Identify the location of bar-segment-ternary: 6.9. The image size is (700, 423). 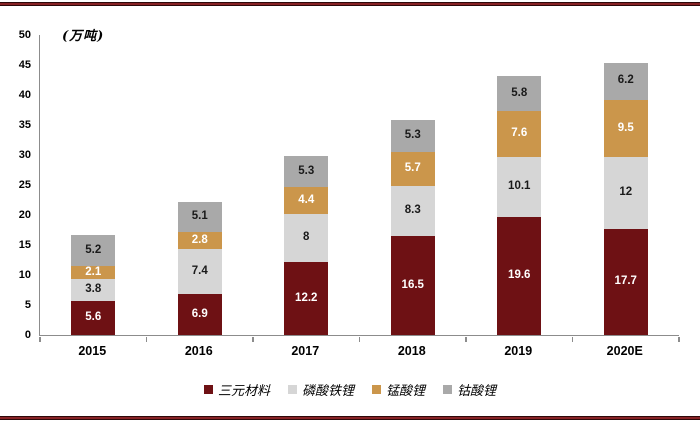
(199, 314).